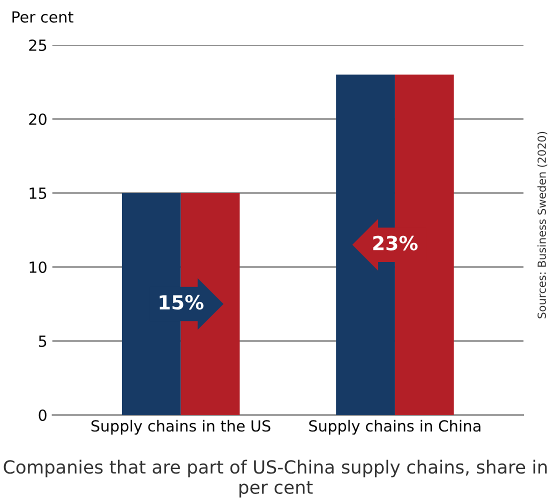 Image resolution: width=551 pixels, height=500 pixels. Describe the element at coordinates (180, 427) in the screenshot. I see `x-tick-label: Supply chains in the US` at that location.